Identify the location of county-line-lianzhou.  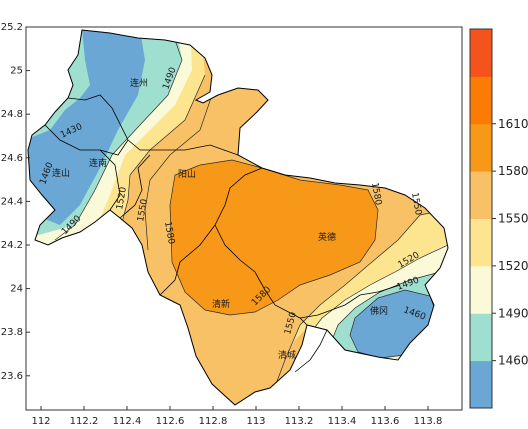
(98, 125).